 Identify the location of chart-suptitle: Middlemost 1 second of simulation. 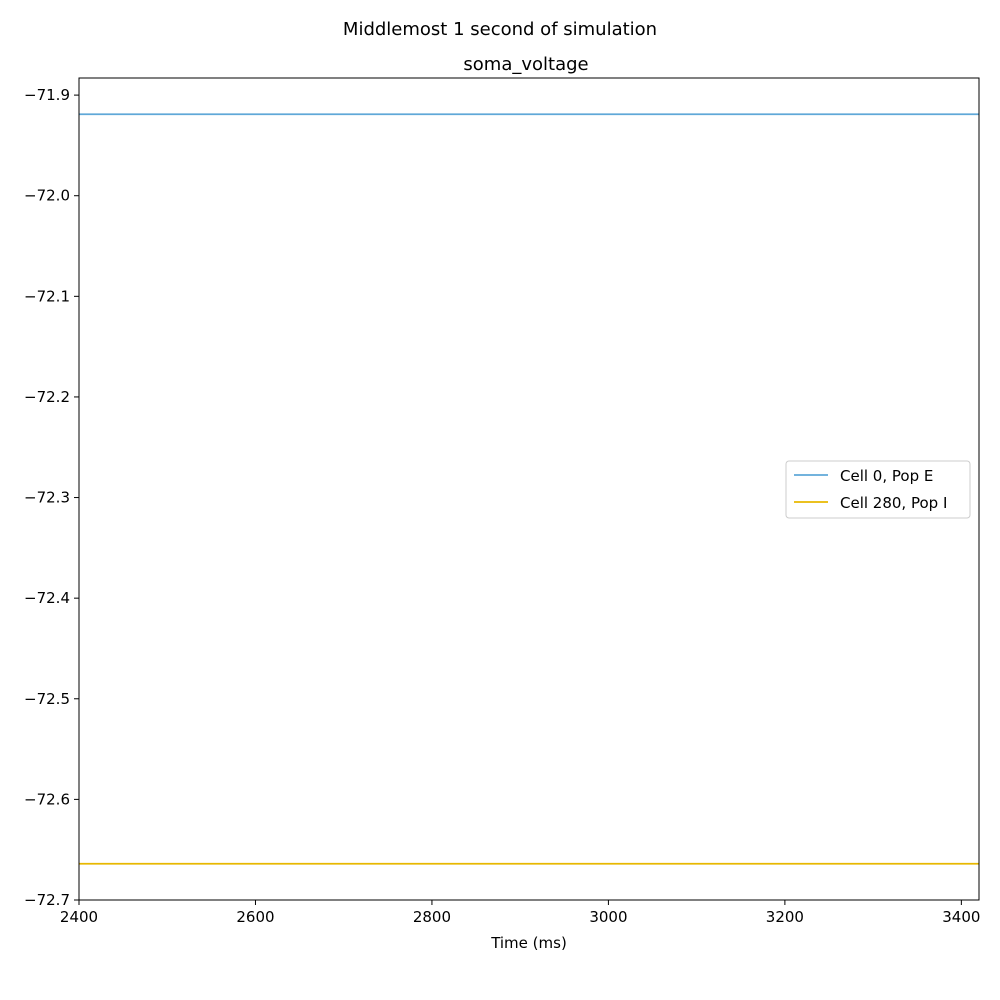
(500, 29).